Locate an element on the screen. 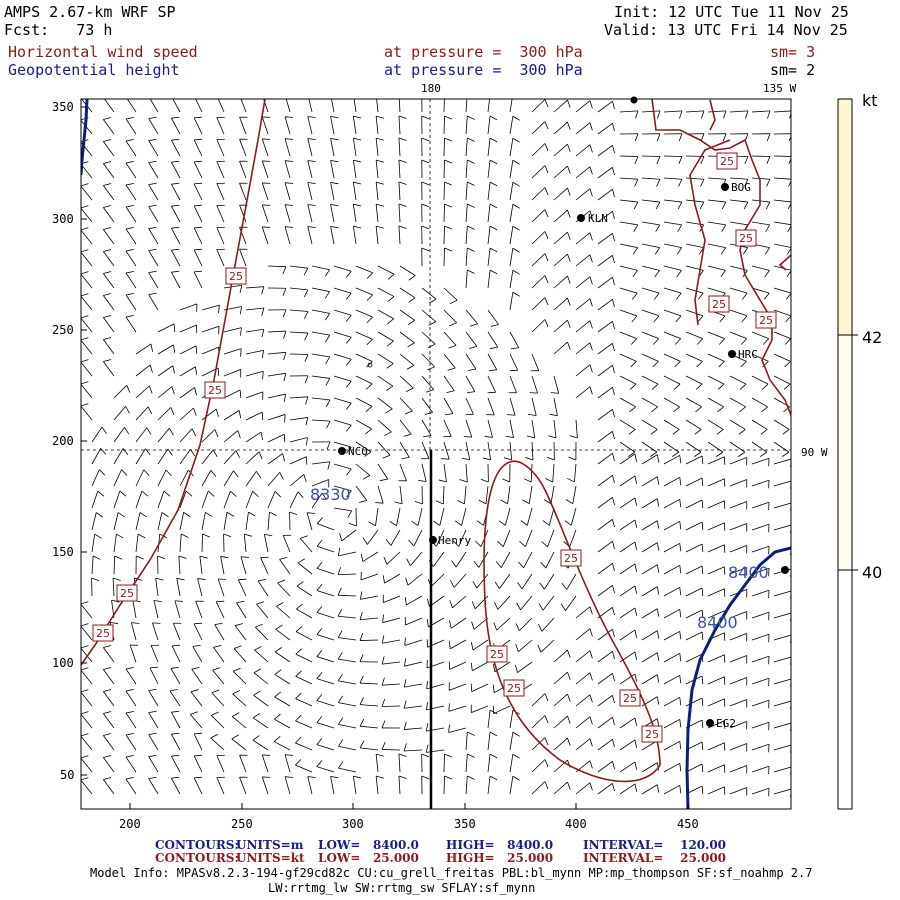  height-labels: 8330 8400 8400 is located at coordinates (539, 558).